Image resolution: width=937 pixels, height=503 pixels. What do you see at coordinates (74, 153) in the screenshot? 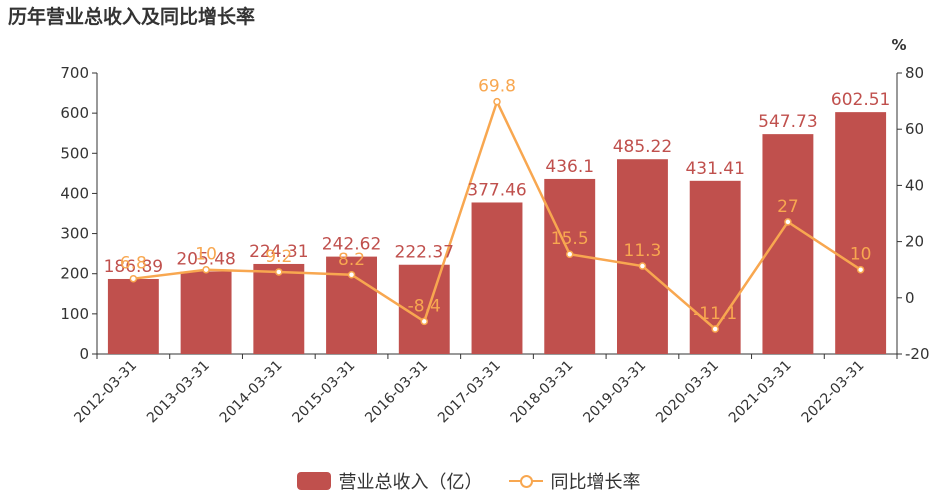
I see `y-left-tick-label: 500` at bounding box center [74, 153].